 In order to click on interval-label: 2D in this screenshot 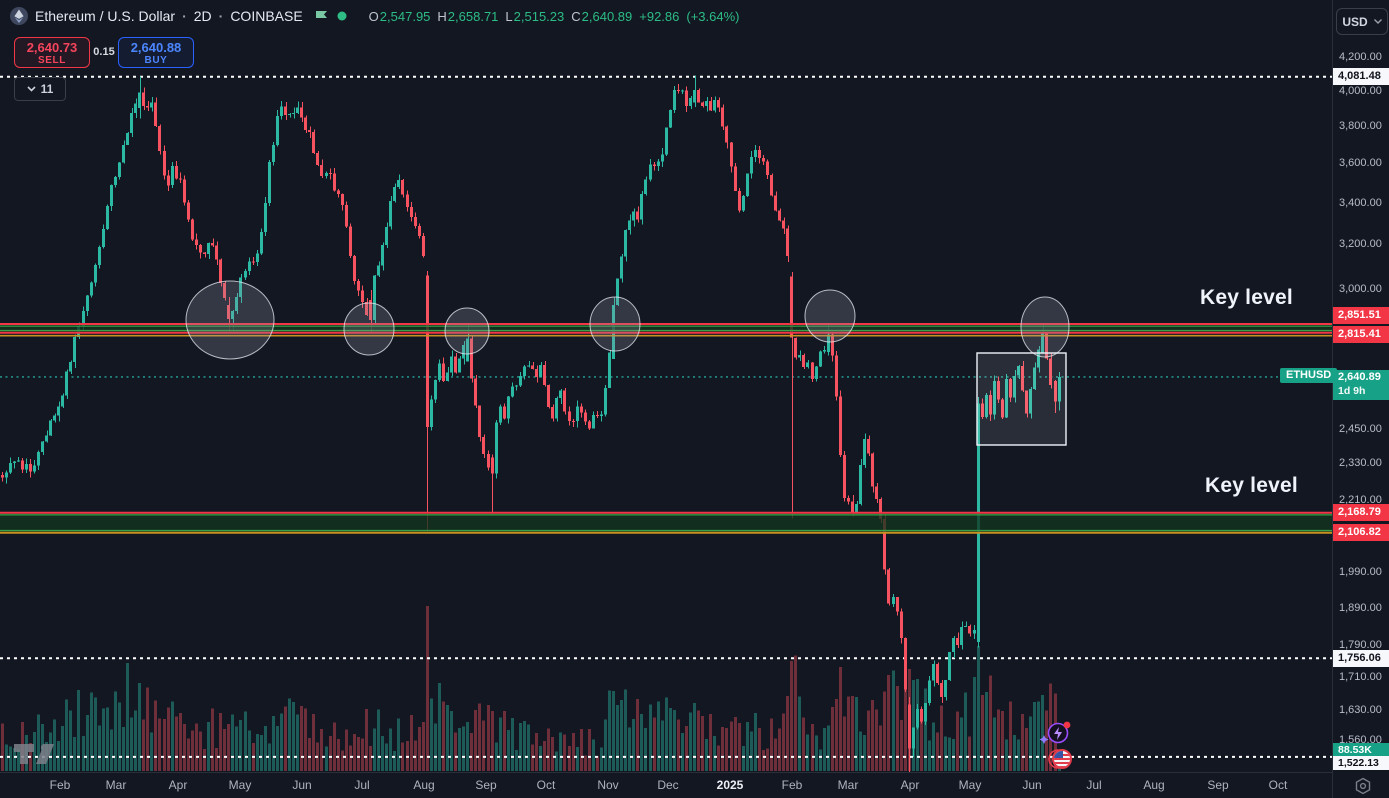, I will do `click(202, 16)`.